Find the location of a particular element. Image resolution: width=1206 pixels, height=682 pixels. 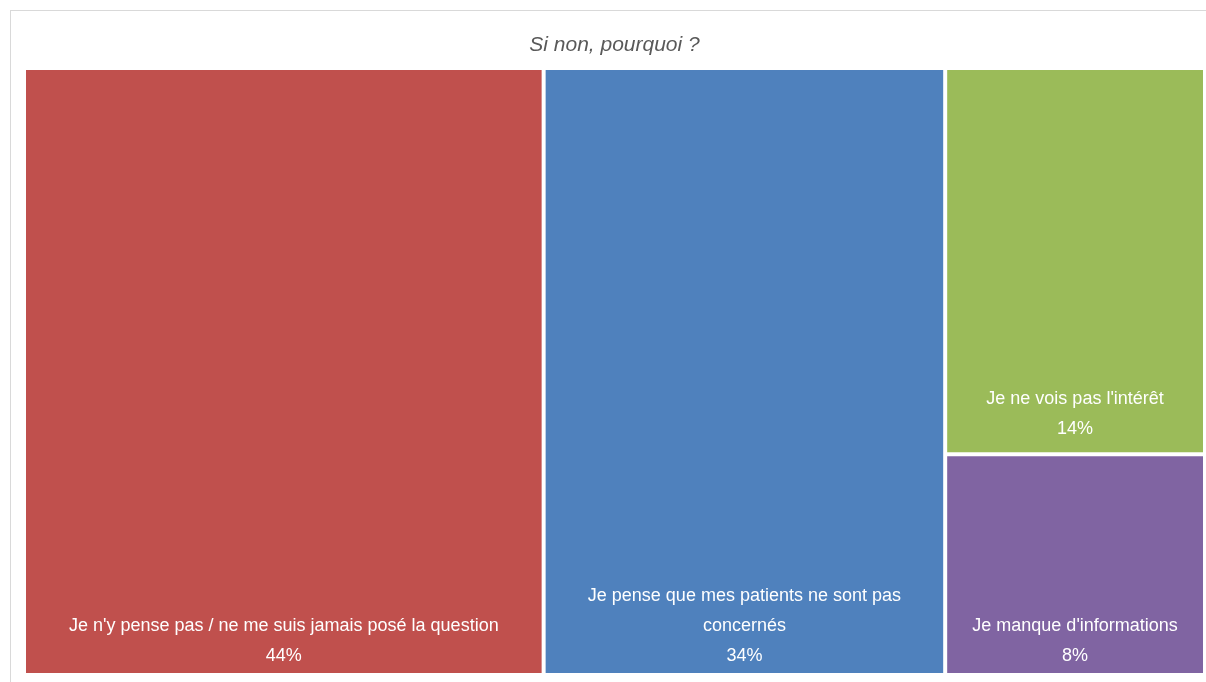

category-label: Je manque d'informations is located at coordinates (1075, 625).